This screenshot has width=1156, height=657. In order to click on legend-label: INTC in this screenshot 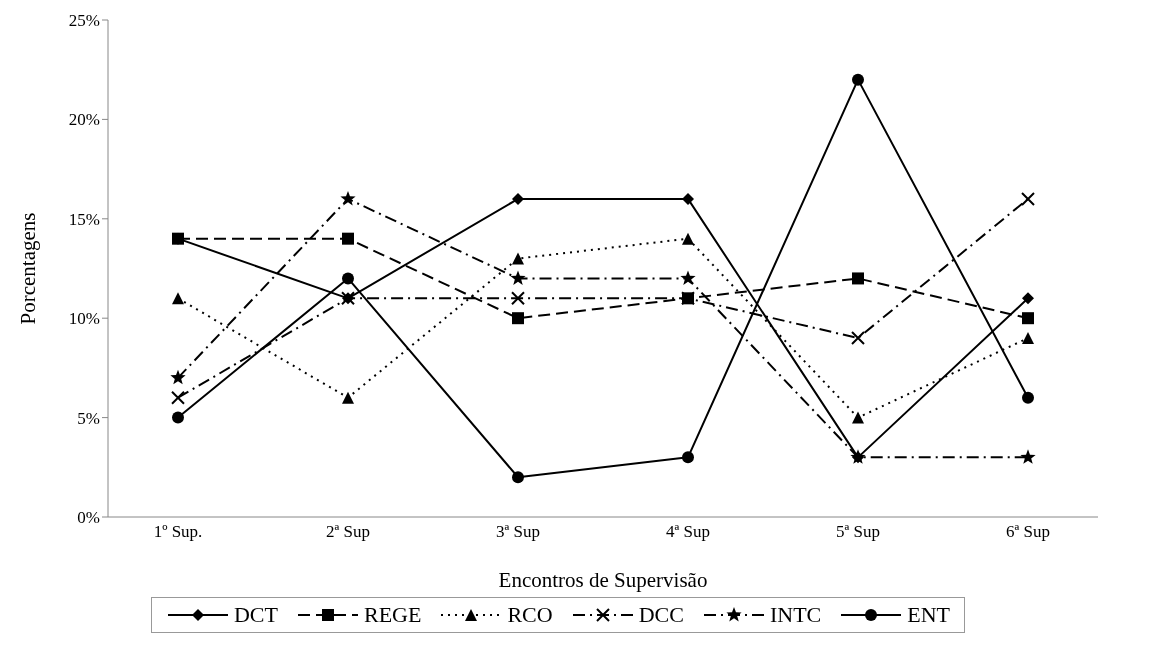, I will do `click(795, 615)`.